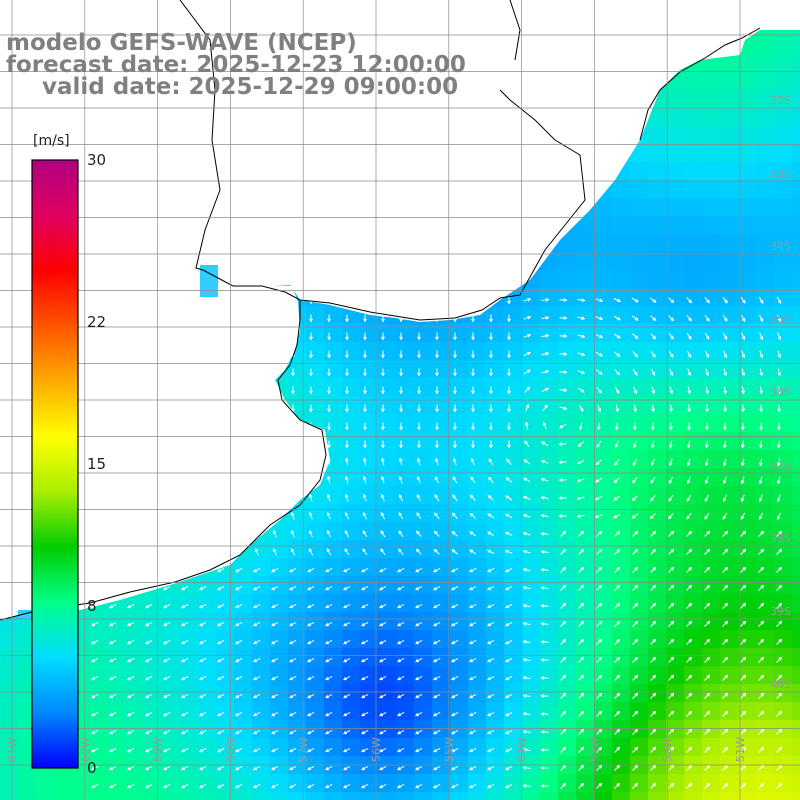  Describe the element at coordinates (780, 100) in the screenshot. I see `lat-label: 32S` at that location.